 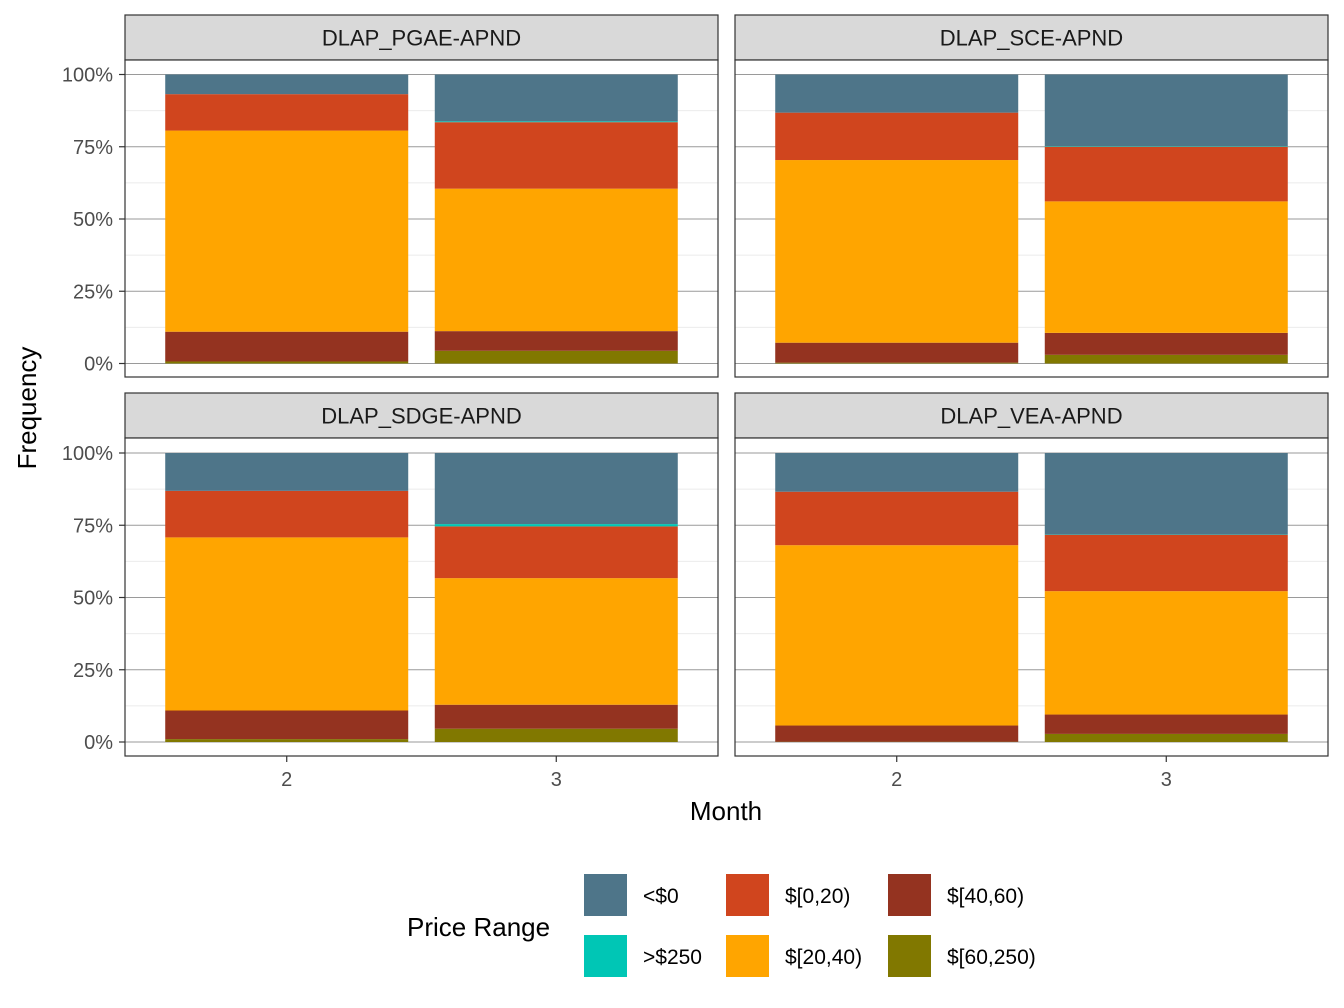 I want to click on legend-label: <$0, so click(x=661, y=896).